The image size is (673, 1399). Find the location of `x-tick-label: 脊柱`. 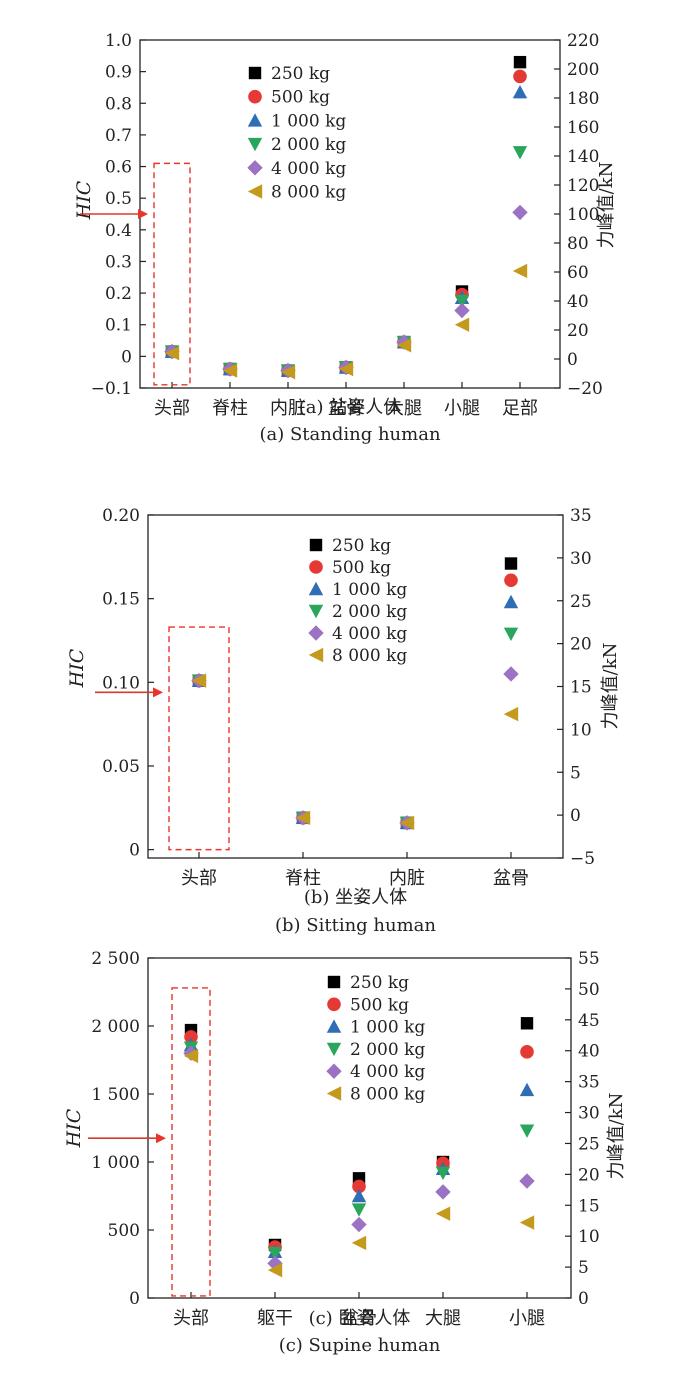

x-tick-label: 脊柱 is located at coordinates (303, 878).